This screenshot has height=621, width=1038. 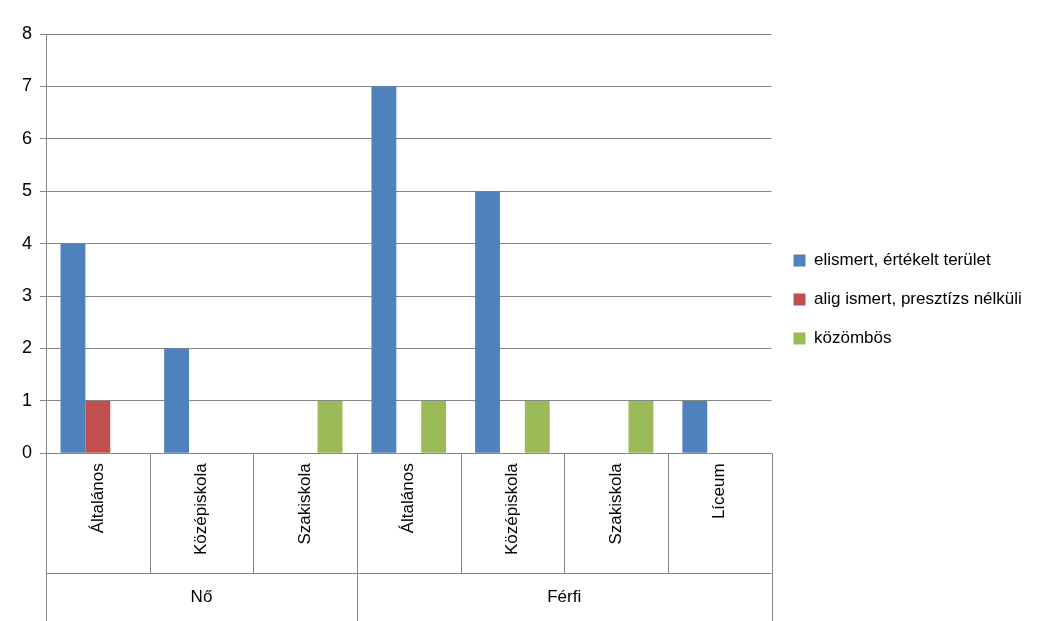 I want to click on y-tick-label: 2, so click(x=27, y=347).